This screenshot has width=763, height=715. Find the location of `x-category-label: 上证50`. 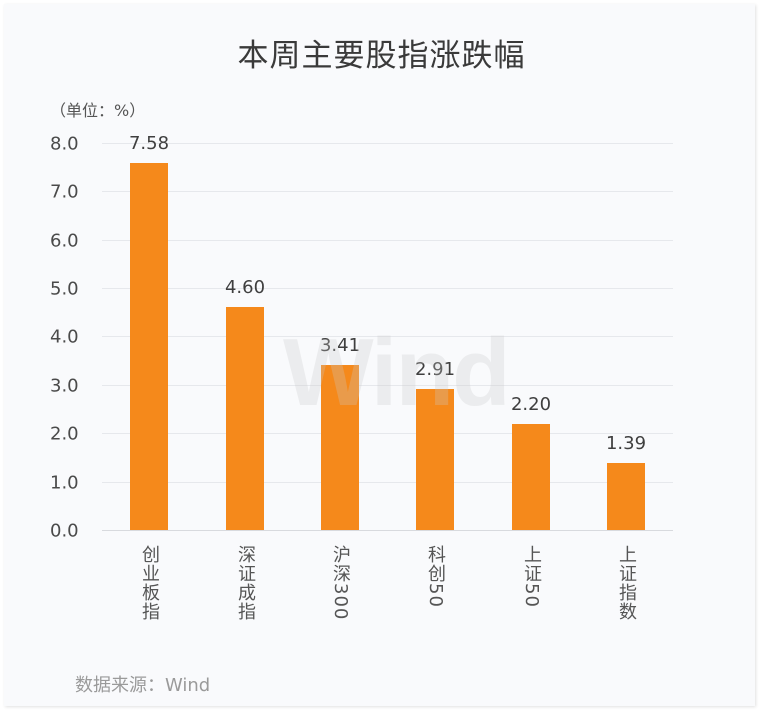

x-category-label: 上证50 is located at coordinates (531, 576).